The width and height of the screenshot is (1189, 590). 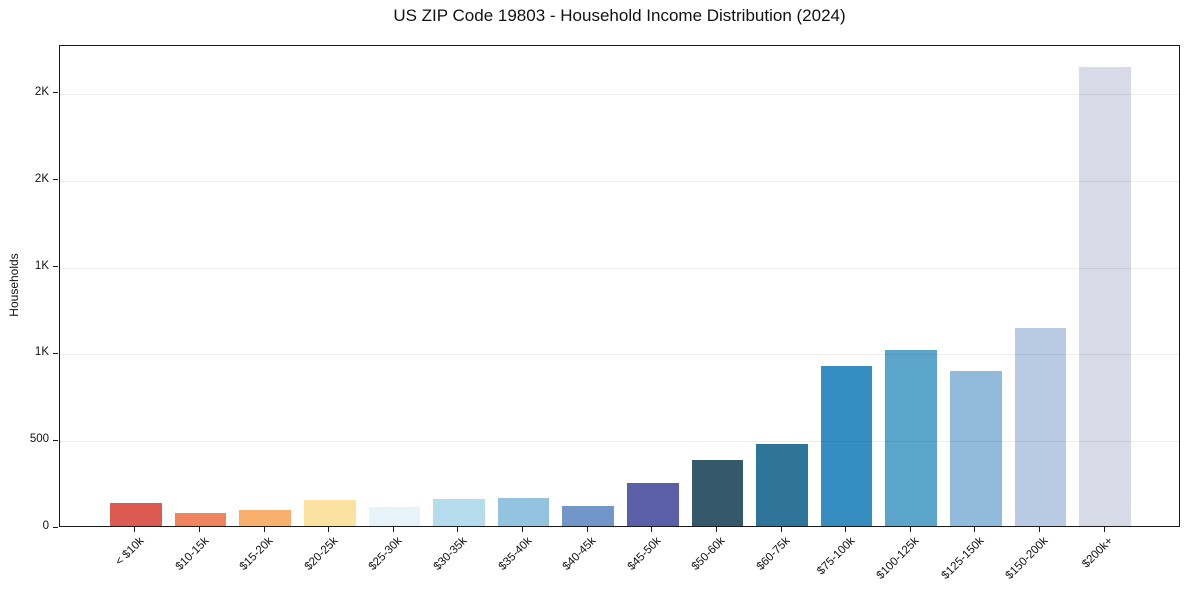 What do you see at coordinates (652, 504) in the screenshot?
I see `bar-$45-50k` at bounding box center [652, 504].